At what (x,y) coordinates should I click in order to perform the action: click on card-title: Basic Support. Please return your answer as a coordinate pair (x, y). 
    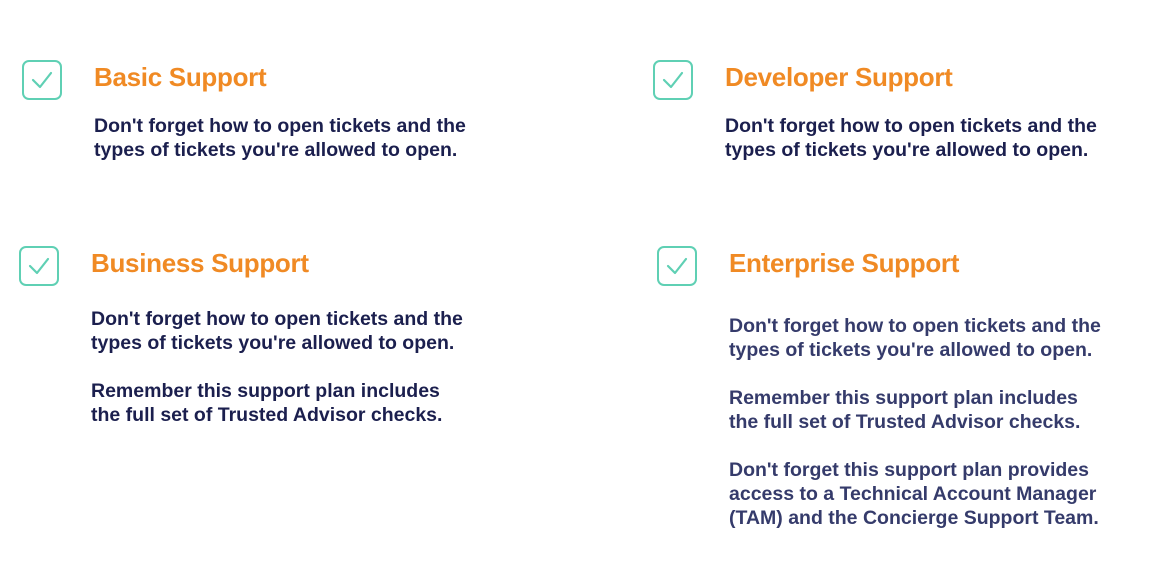
    Looking at the image, I should click on (180, 77).